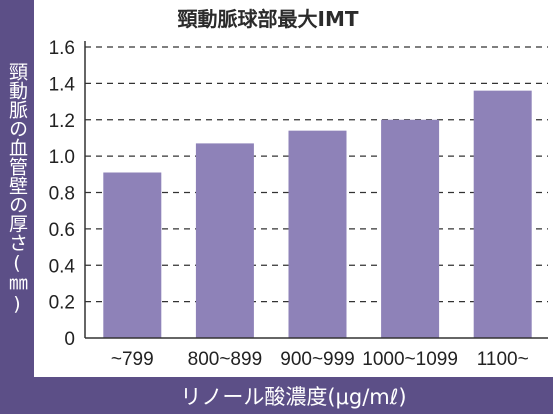 The height and width of the screenshot is (414, 553). What do you see at coordinates (62, 84) in the screenshot?
I see `y-tick-label: 1.4` at bounding box center [62, 84].